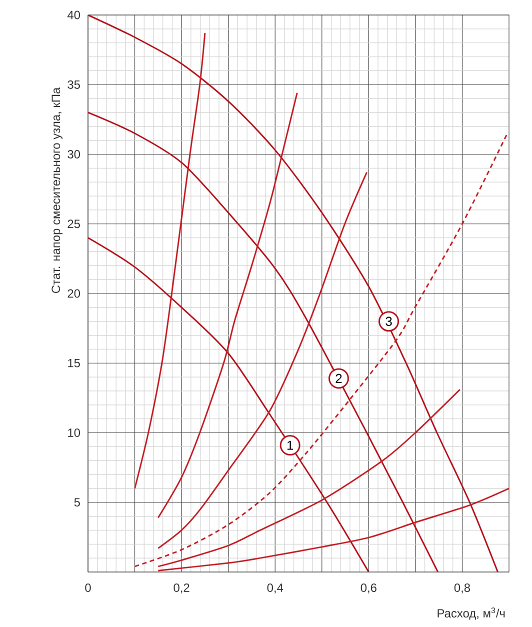 The width and height of the screenshot is (532, 627). Describe the element at coordinates (462, 589) in the screenshot. I see `x-tick-label: 0,8` at that location.